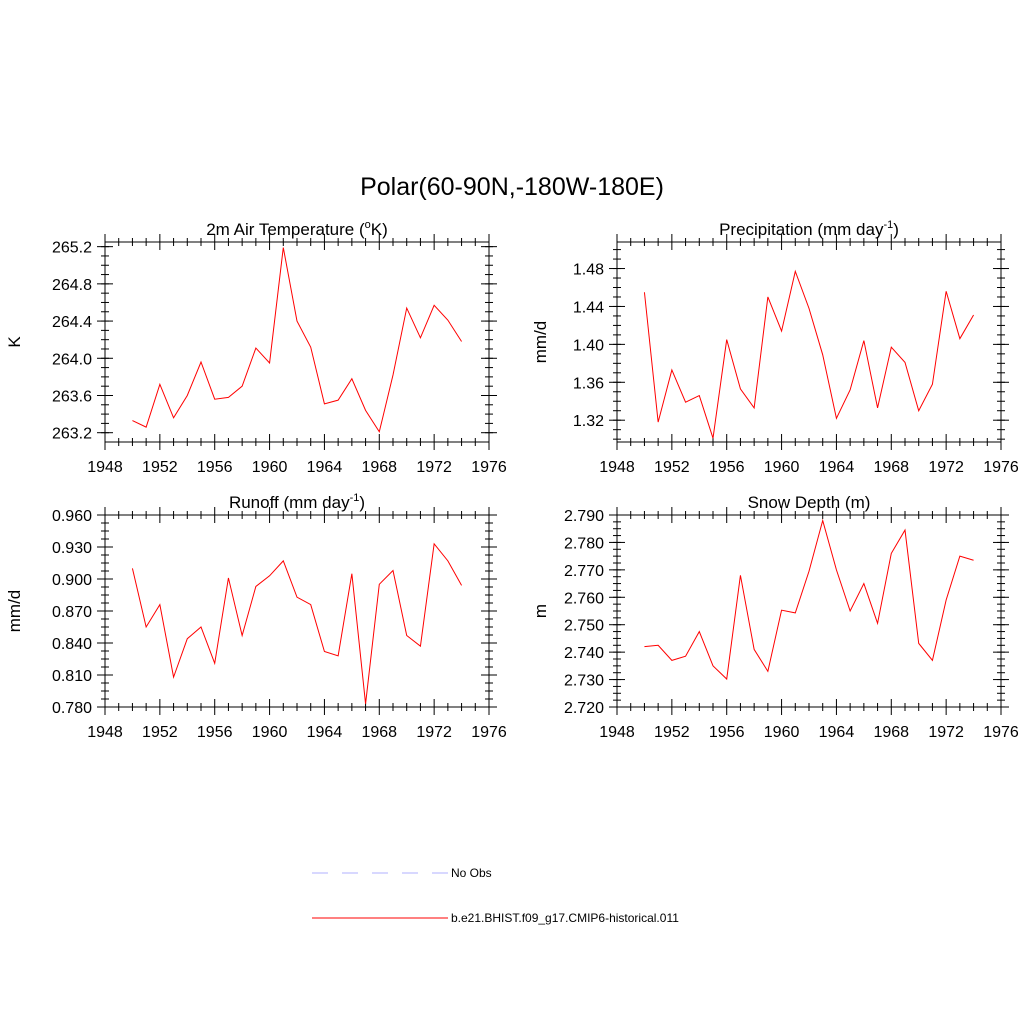 The image size is (1024, 1024). I want to click on y-tick-label: 0.960, so click(72, 516).